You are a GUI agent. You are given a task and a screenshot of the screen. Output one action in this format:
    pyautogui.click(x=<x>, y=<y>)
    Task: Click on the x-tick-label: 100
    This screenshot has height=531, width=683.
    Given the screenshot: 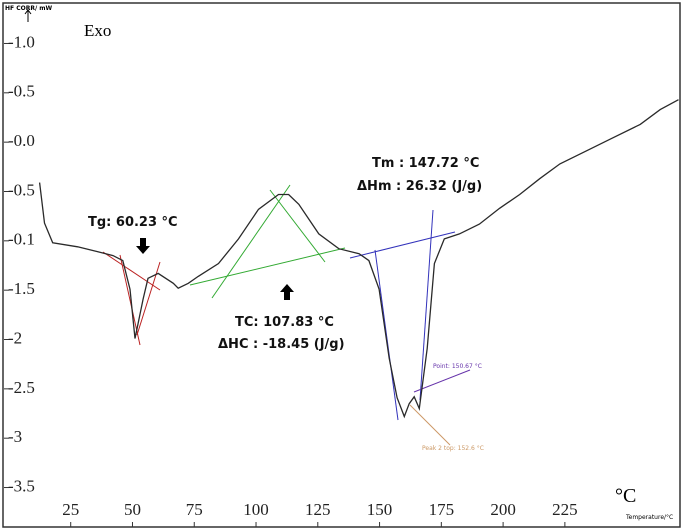 What is the action you would take?
    pyautogui.click(x=256, y=509)
    